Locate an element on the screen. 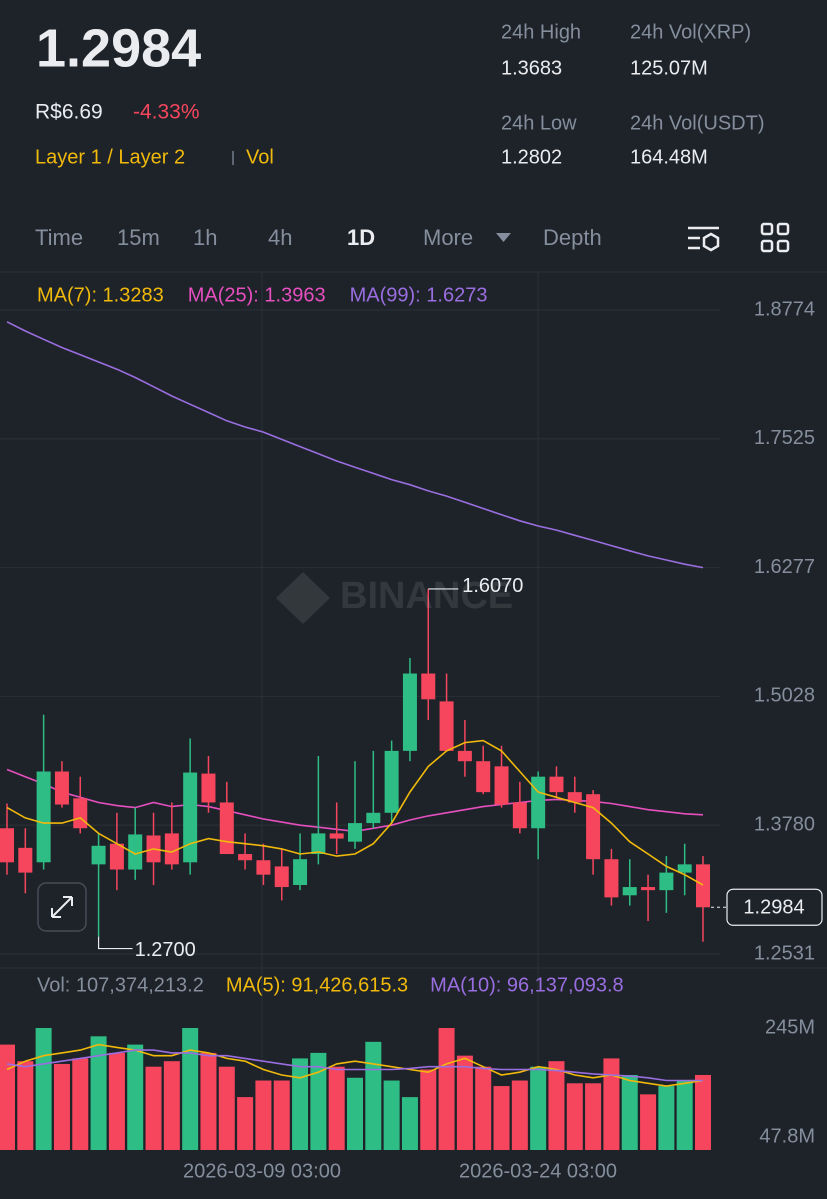 The width and height of the screenshot is (827, 1199). low-marker-line is located at coordinates (115, 943).